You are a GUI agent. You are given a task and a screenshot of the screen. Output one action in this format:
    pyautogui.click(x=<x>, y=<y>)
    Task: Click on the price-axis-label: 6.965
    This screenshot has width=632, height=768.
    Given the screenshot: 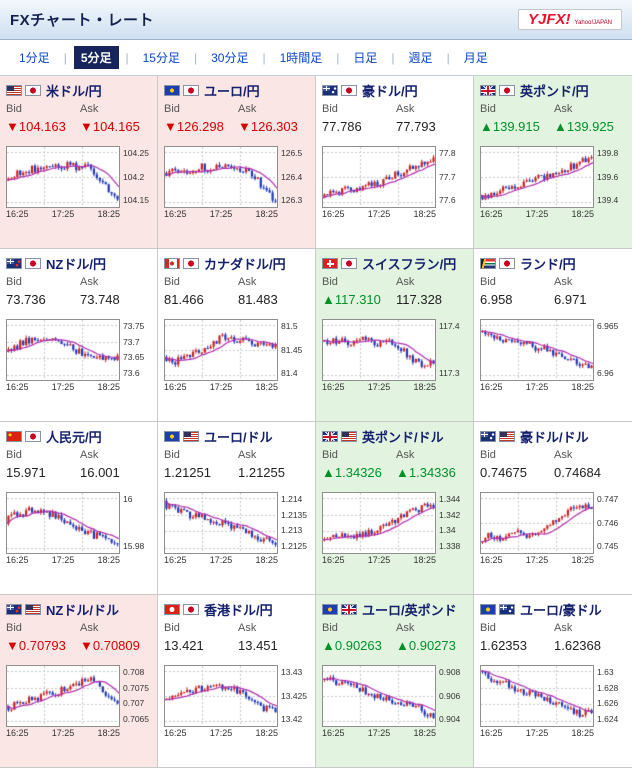 What is the action you would take?
    pyautogui.click(x=608, y=326)
    